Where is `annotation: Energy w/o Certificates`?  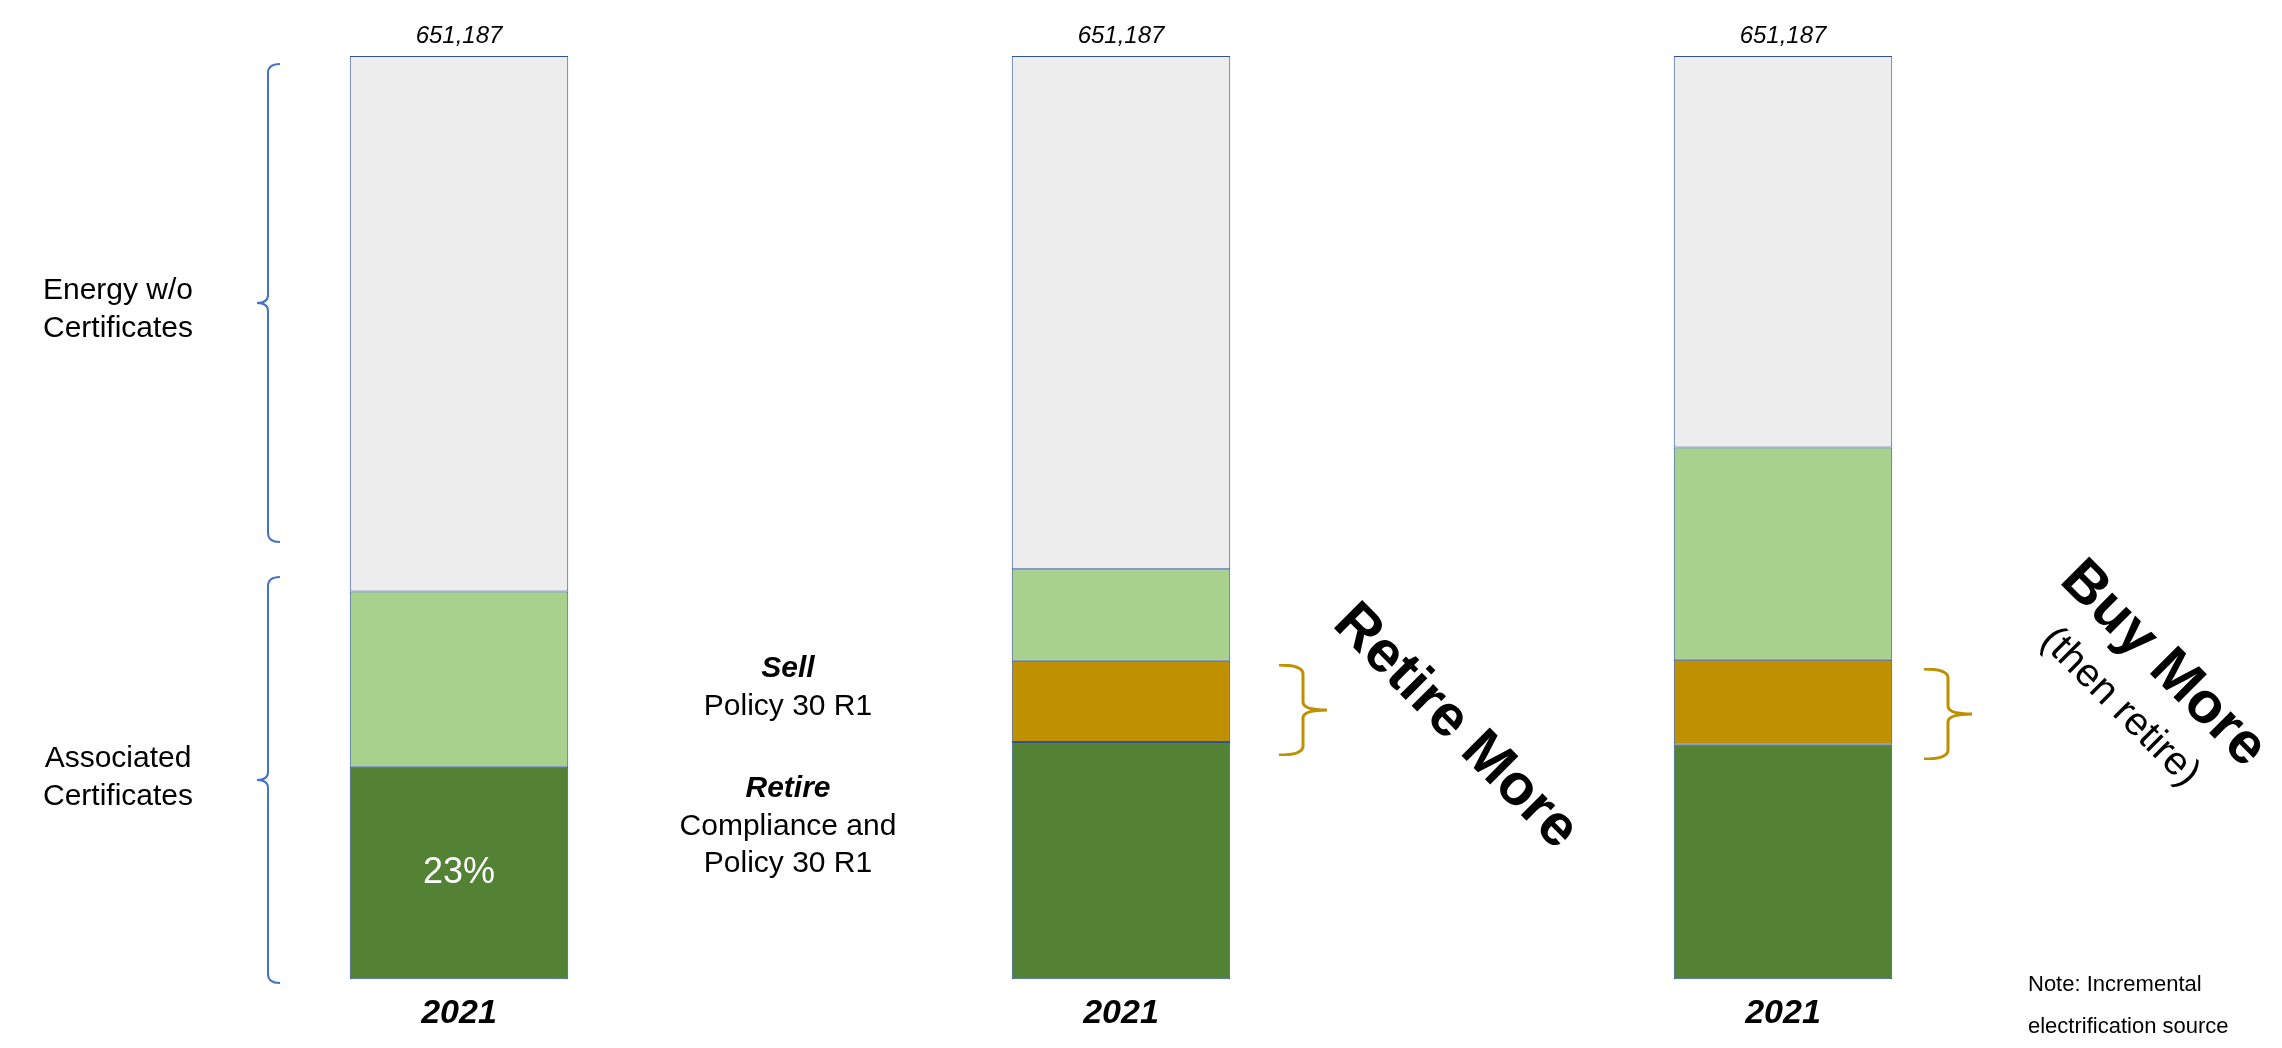
annotation: Energy w/o Certificates is located at coordinates (118, 308).